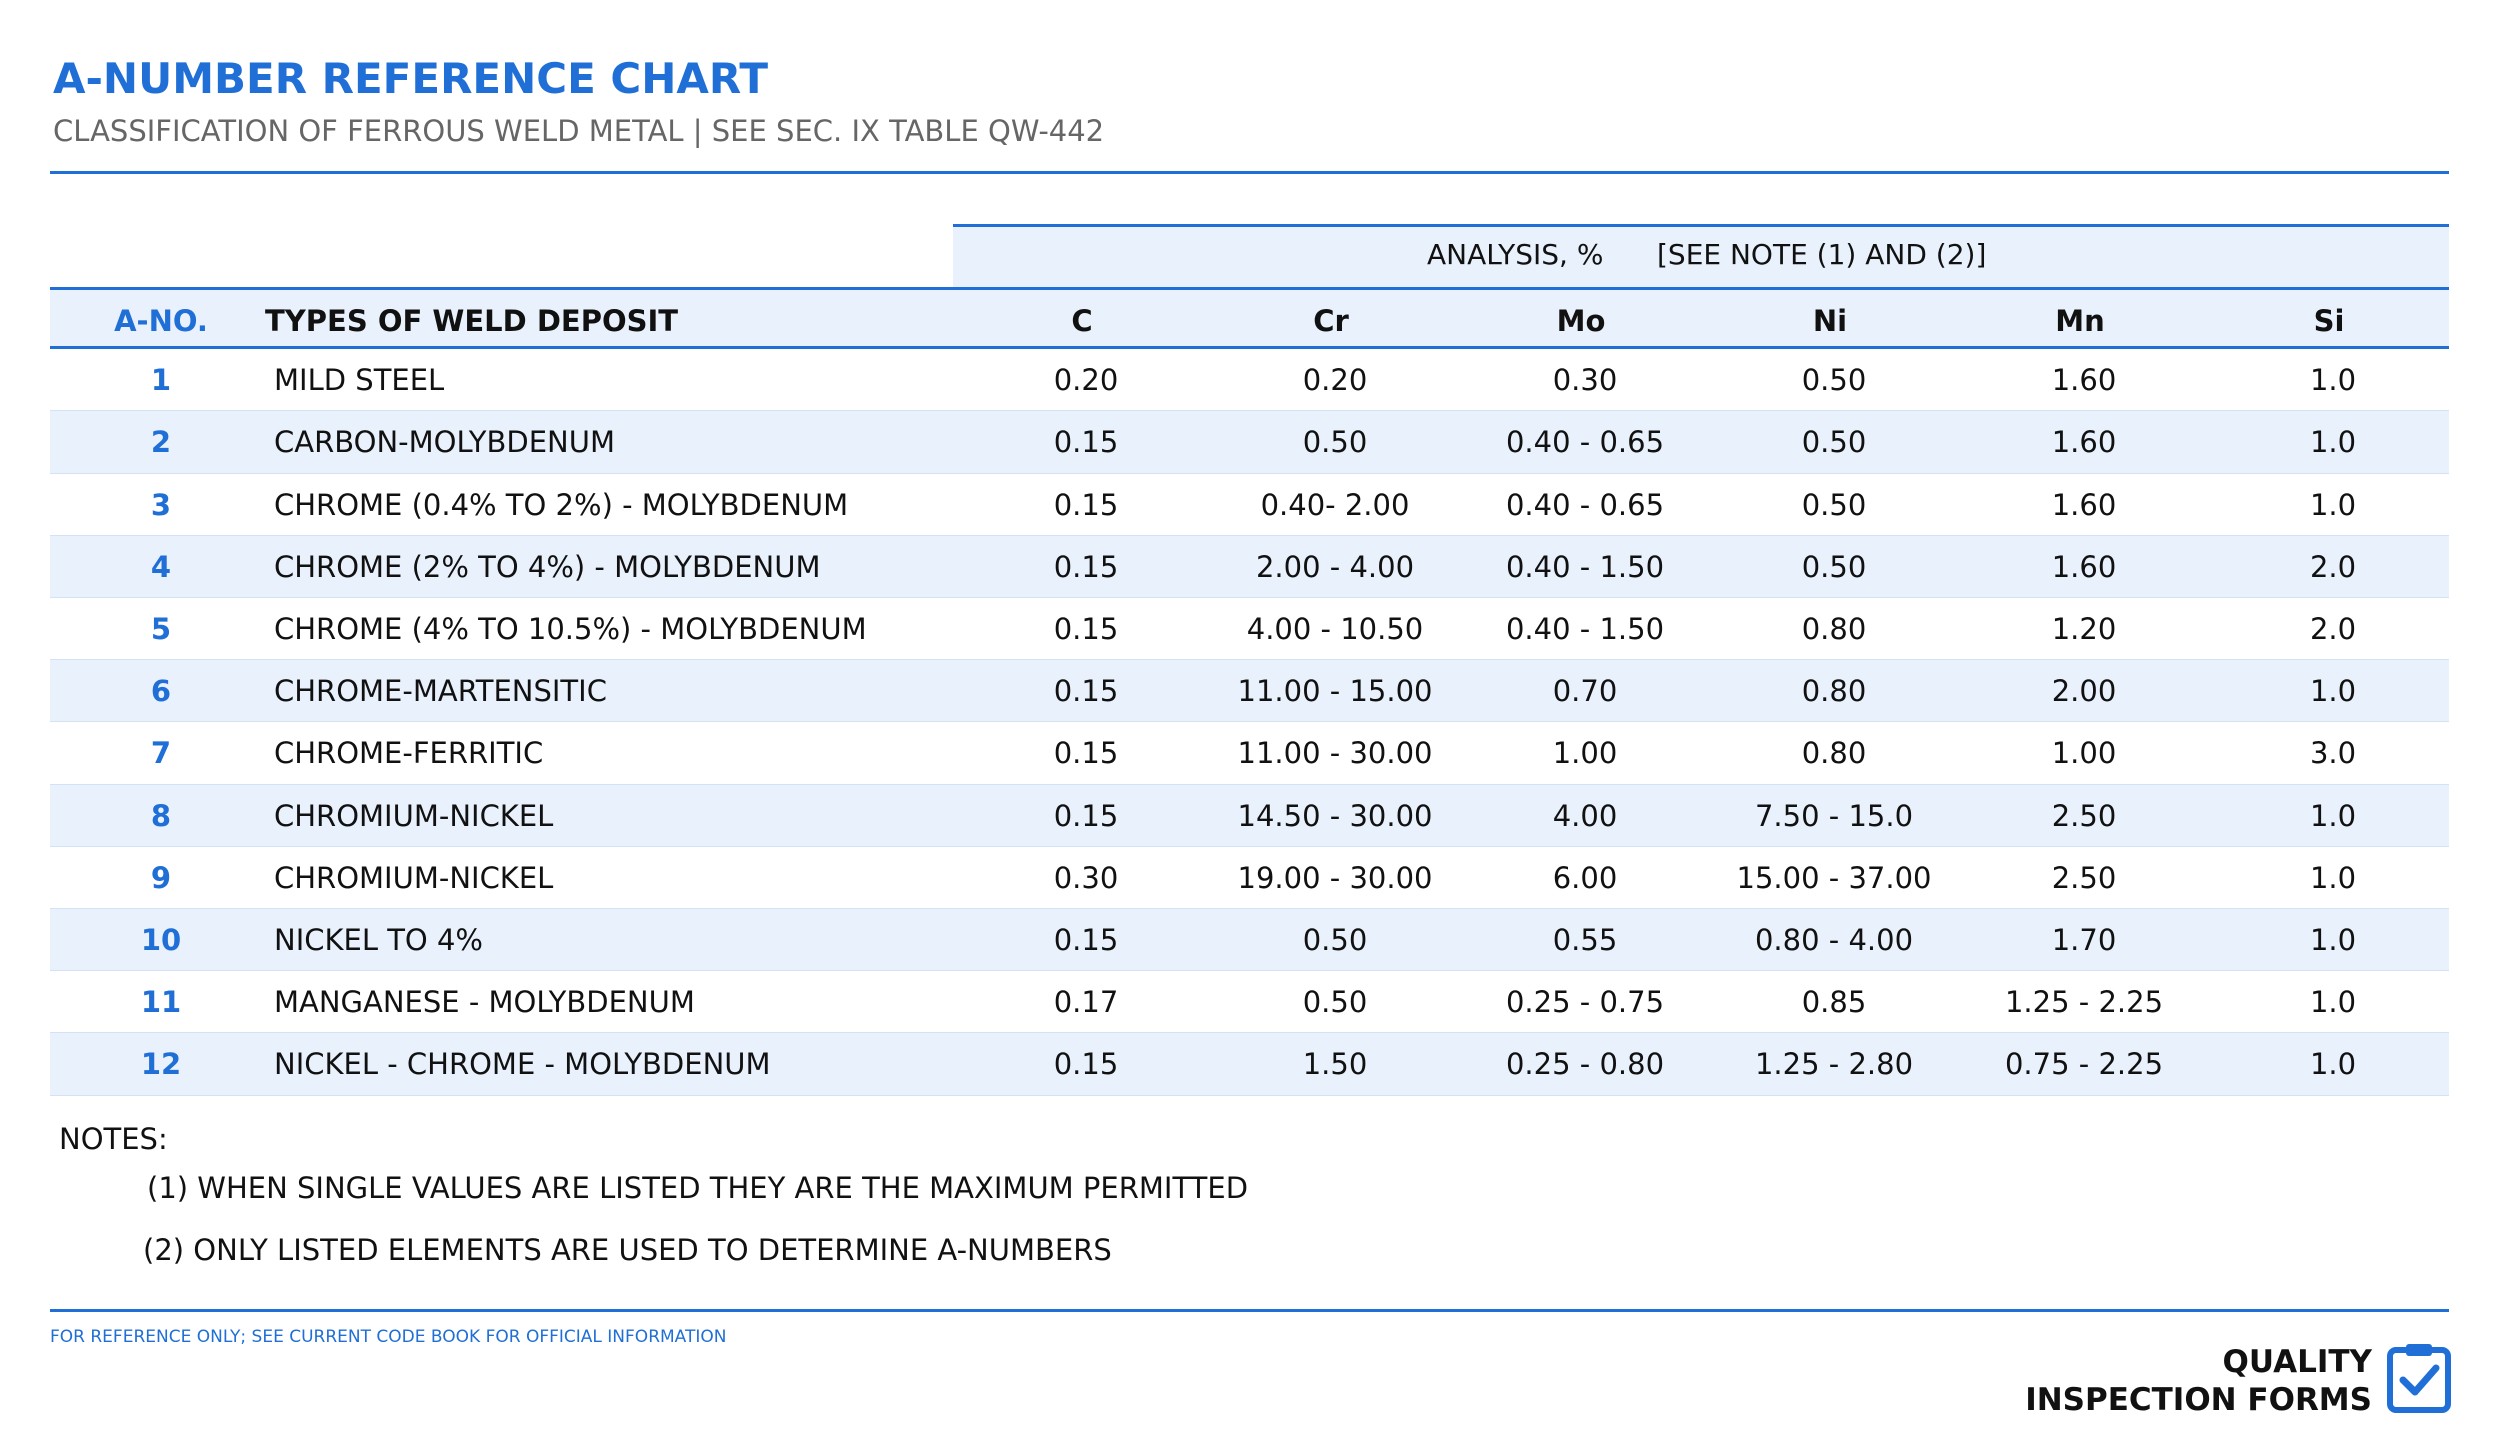 Image resolution: width=2500 pixels, height=1450 pixels. I want to click on table-cell: 0.25 - 0.80, so click(1585, 1064).